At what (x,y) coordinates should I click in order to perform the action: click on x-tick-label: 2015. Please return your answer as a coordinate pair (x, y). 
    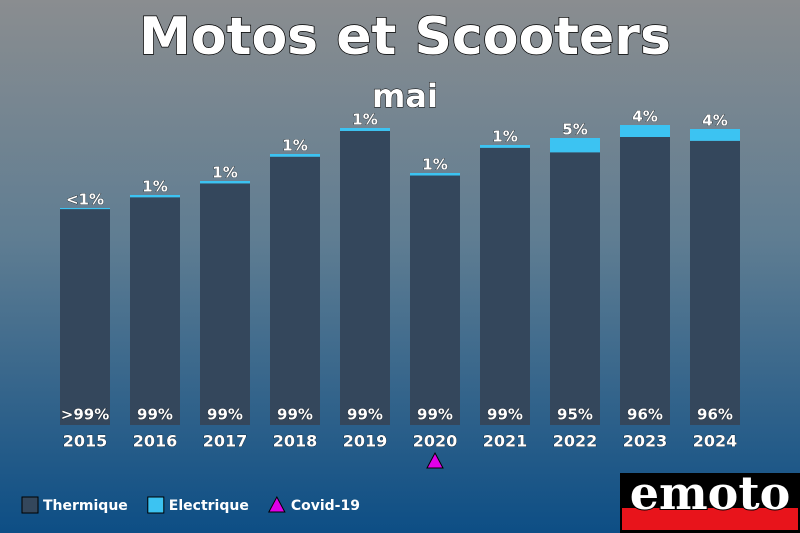
    Looking at the image, I should click on (85, 441).